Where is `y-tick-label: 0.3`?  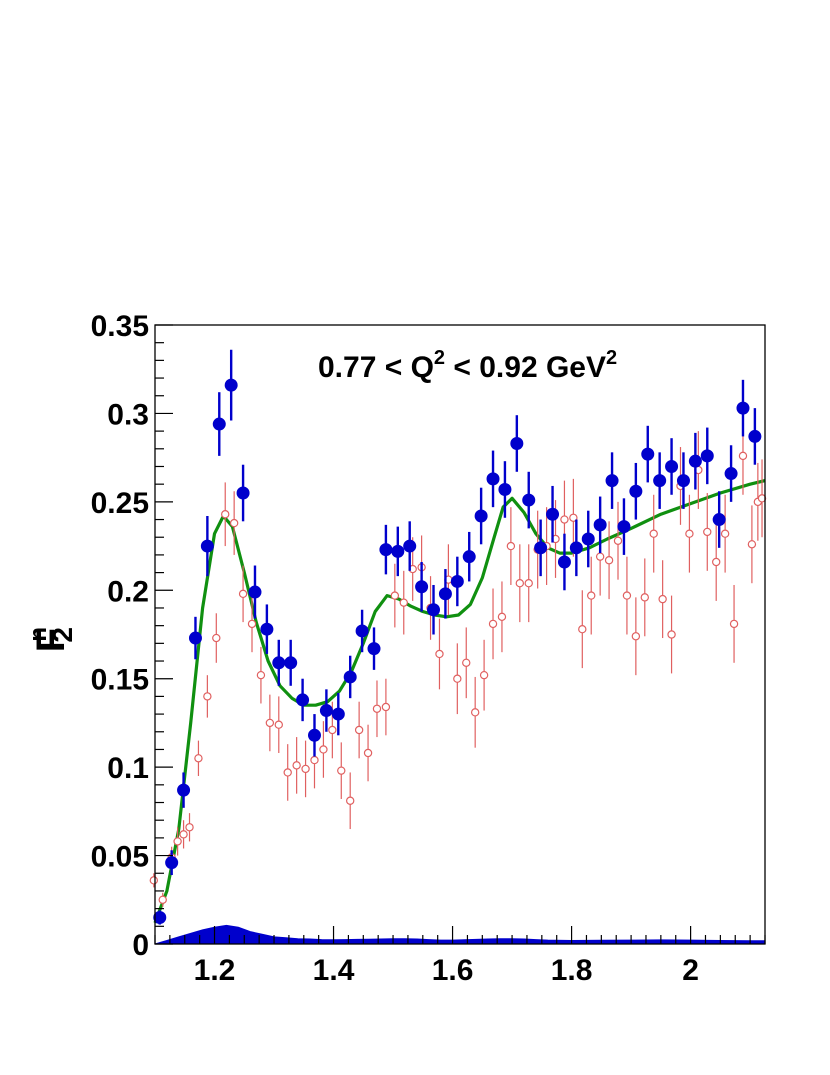
y-tick-label: 0.3 is located at coordinates (128, 414).